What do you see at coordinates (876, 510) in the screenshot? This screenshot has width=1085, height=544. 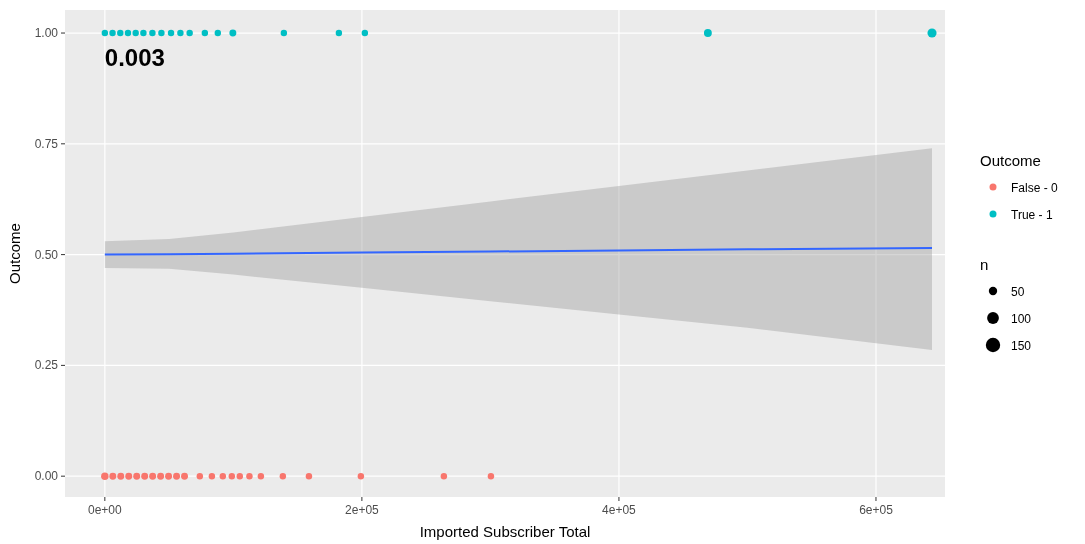 I see `x-tick-label: 6e+05` at bounding box center [876, 510].